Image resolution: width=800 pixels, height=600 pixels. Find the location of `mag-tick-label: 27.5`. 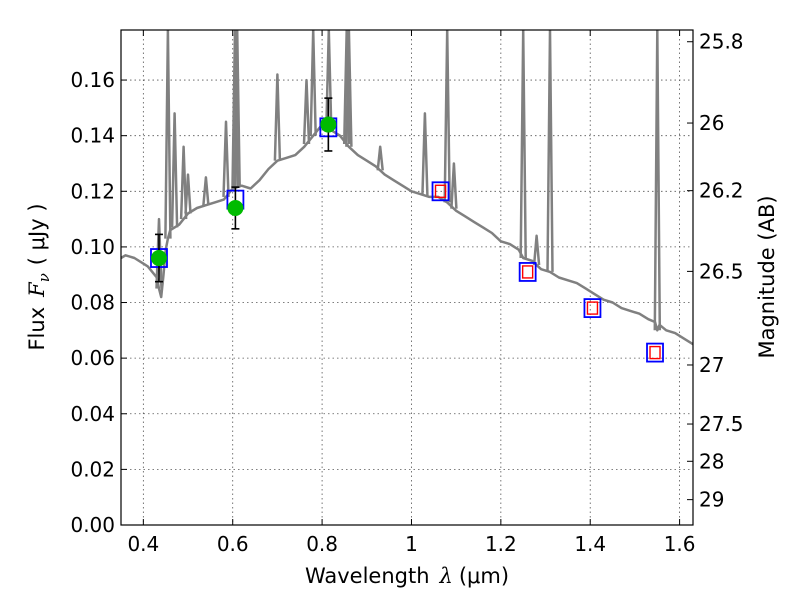

mag-tick-label: 27.5 is located at coordinates (721, 424).